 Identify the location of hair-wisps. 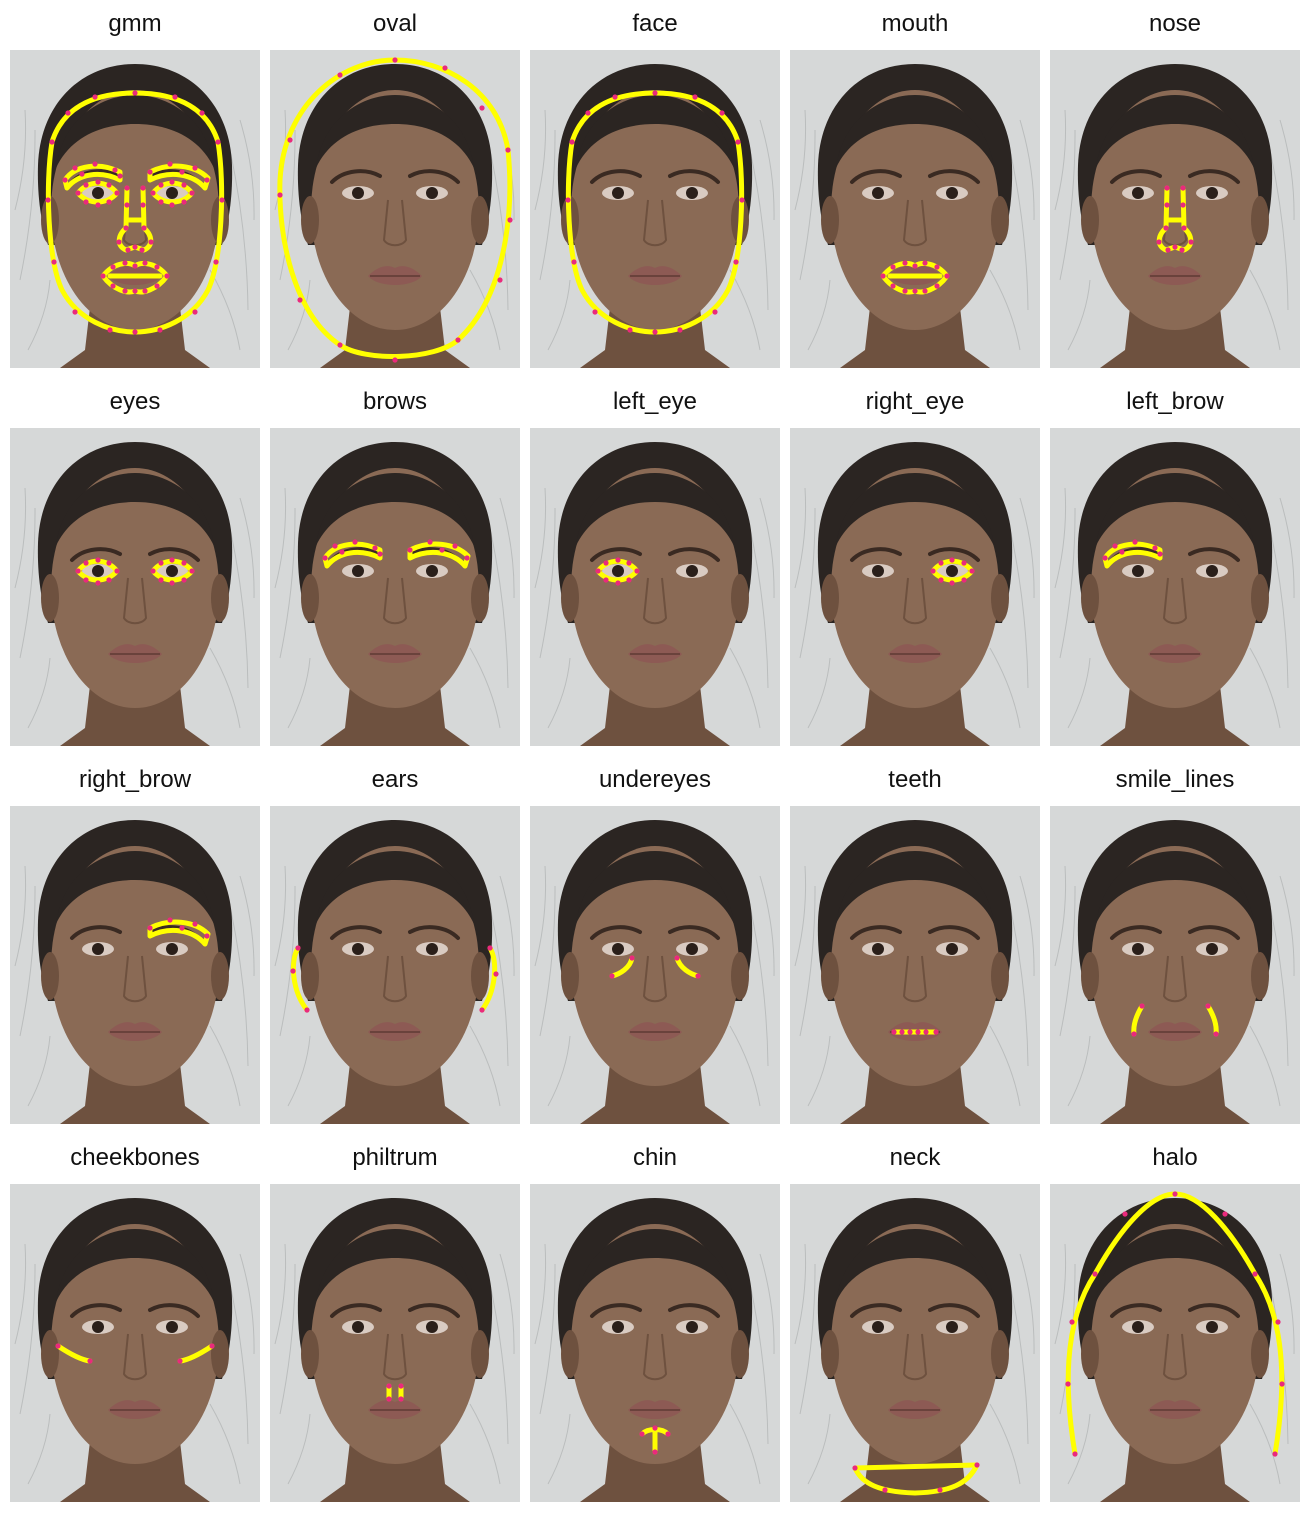
(134, 230).